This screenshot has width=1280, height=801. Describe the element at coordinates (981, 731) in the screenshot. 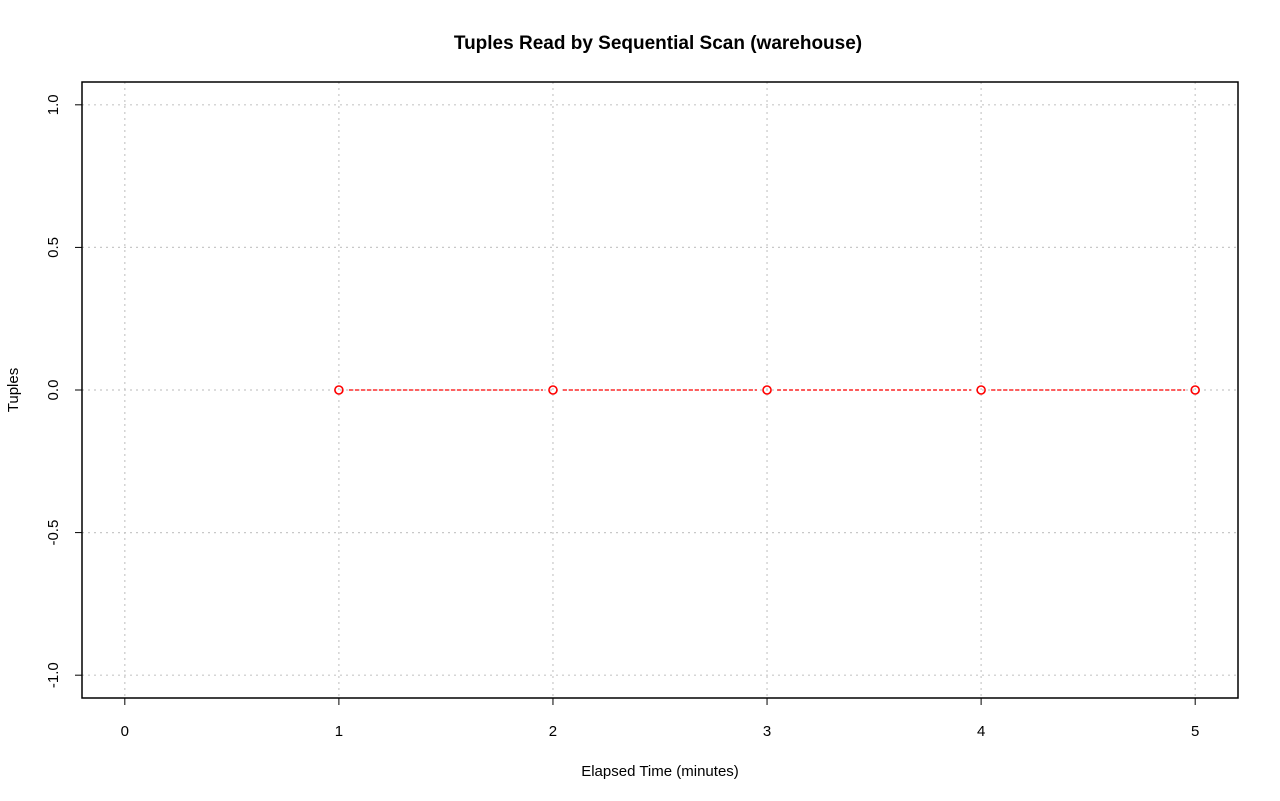

I see `x-tick-label-4: 4` at that location.